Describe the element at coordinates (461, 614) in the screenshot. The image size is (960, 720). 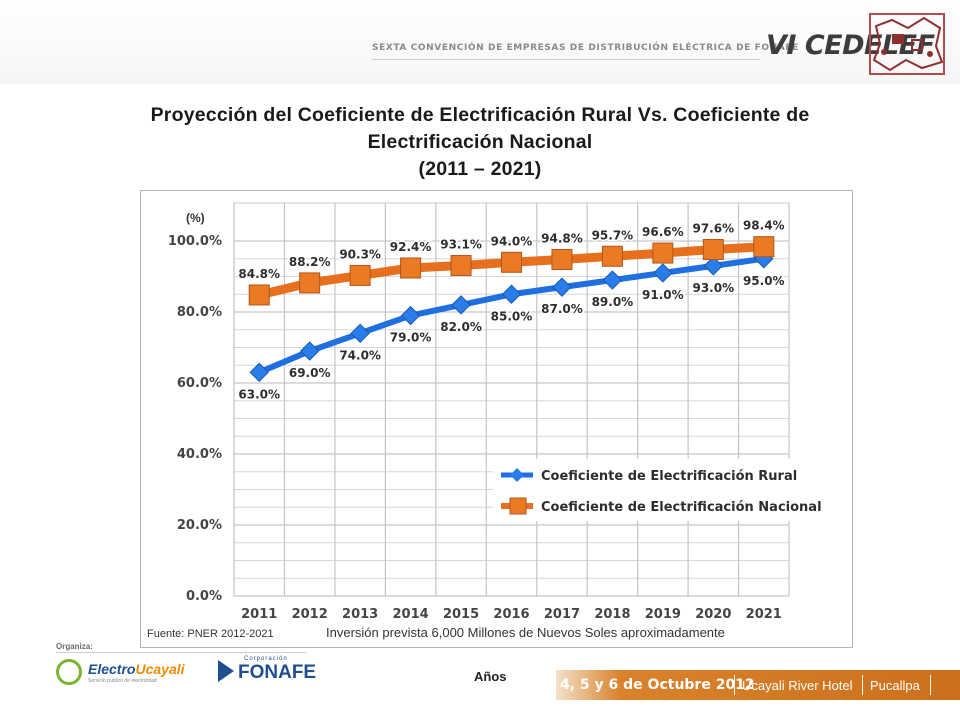
I see `x-tick-label: 2015` at that location.